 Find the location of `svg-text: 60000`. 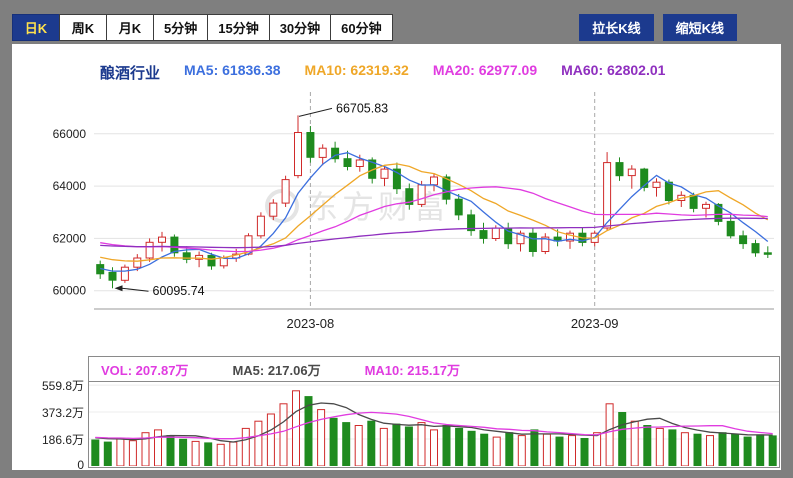

svg-text: 60000 is located at coordinates (70, 291).